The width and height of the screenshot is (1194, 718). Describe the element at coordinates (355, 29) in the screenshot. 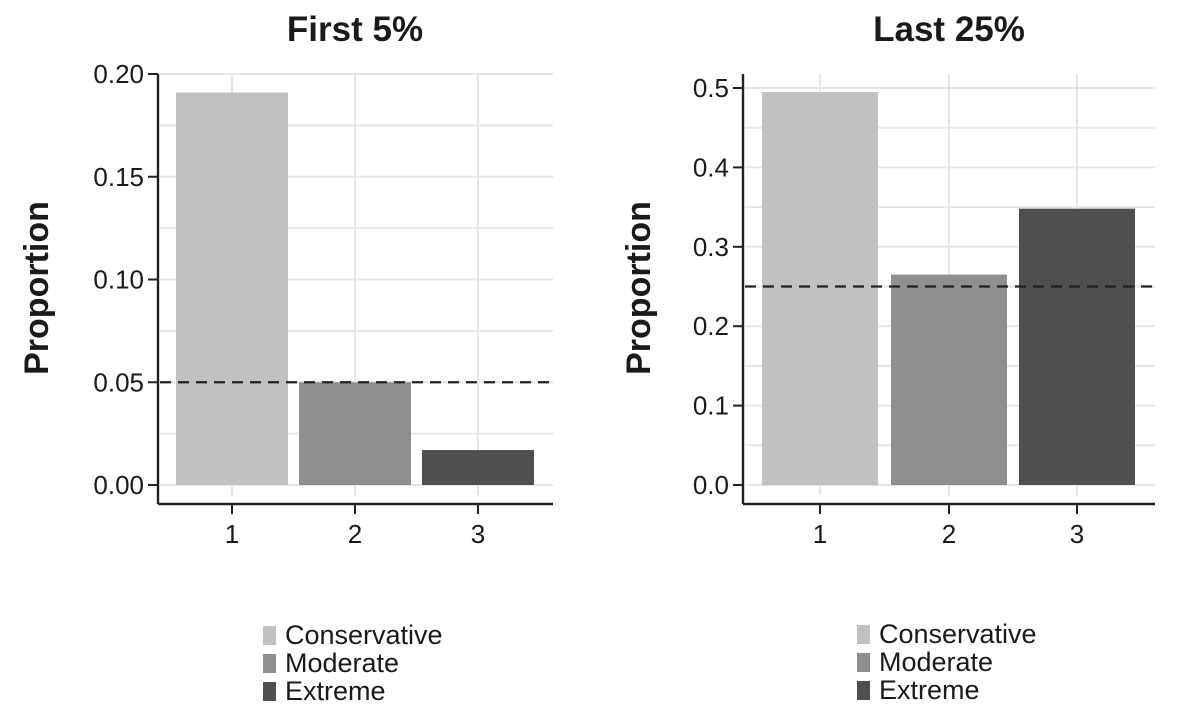

I see `chart-title: First 5%` at that location.